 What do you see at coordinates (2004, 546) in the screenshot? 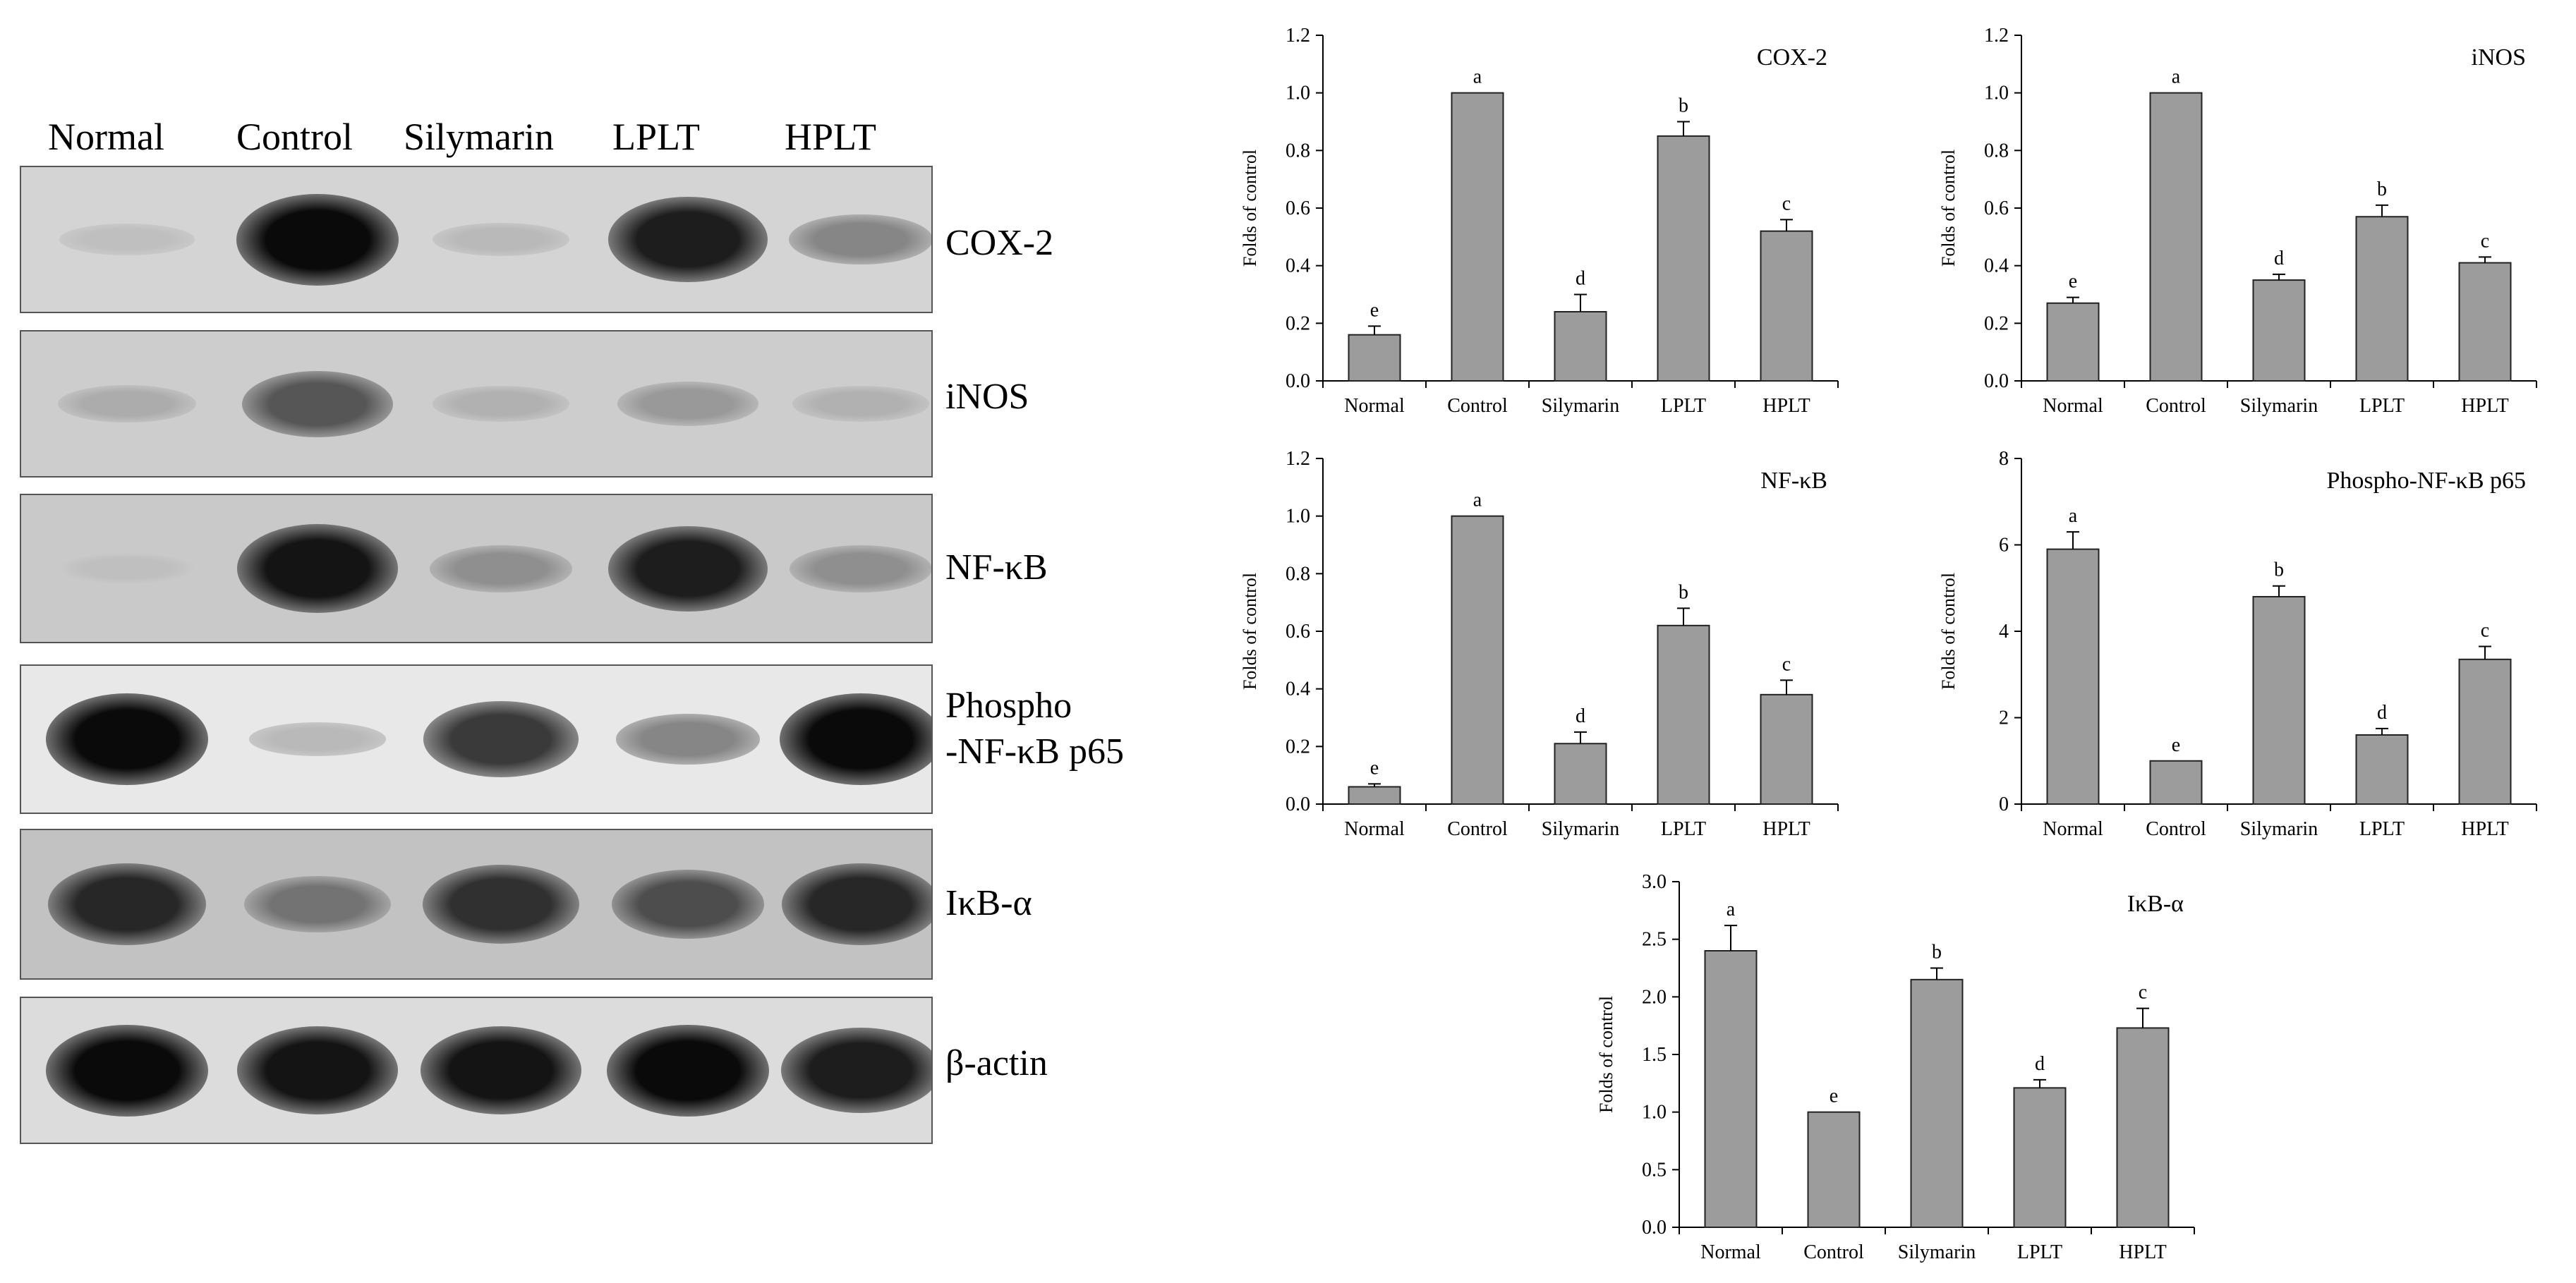
I see `y-tick-label: 6` at bounding box center [2004, 546].